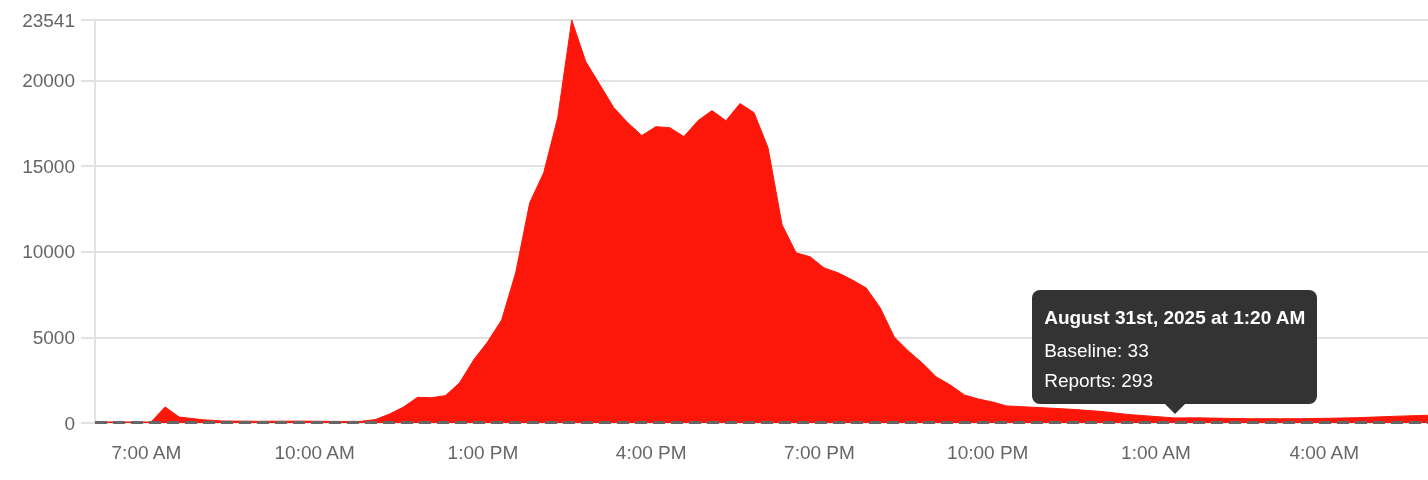  What do you see at coordinates (819, 452) in the screenshot?
I see `x-tick-label: 7:00 PM` at bounding box center [819, 452].